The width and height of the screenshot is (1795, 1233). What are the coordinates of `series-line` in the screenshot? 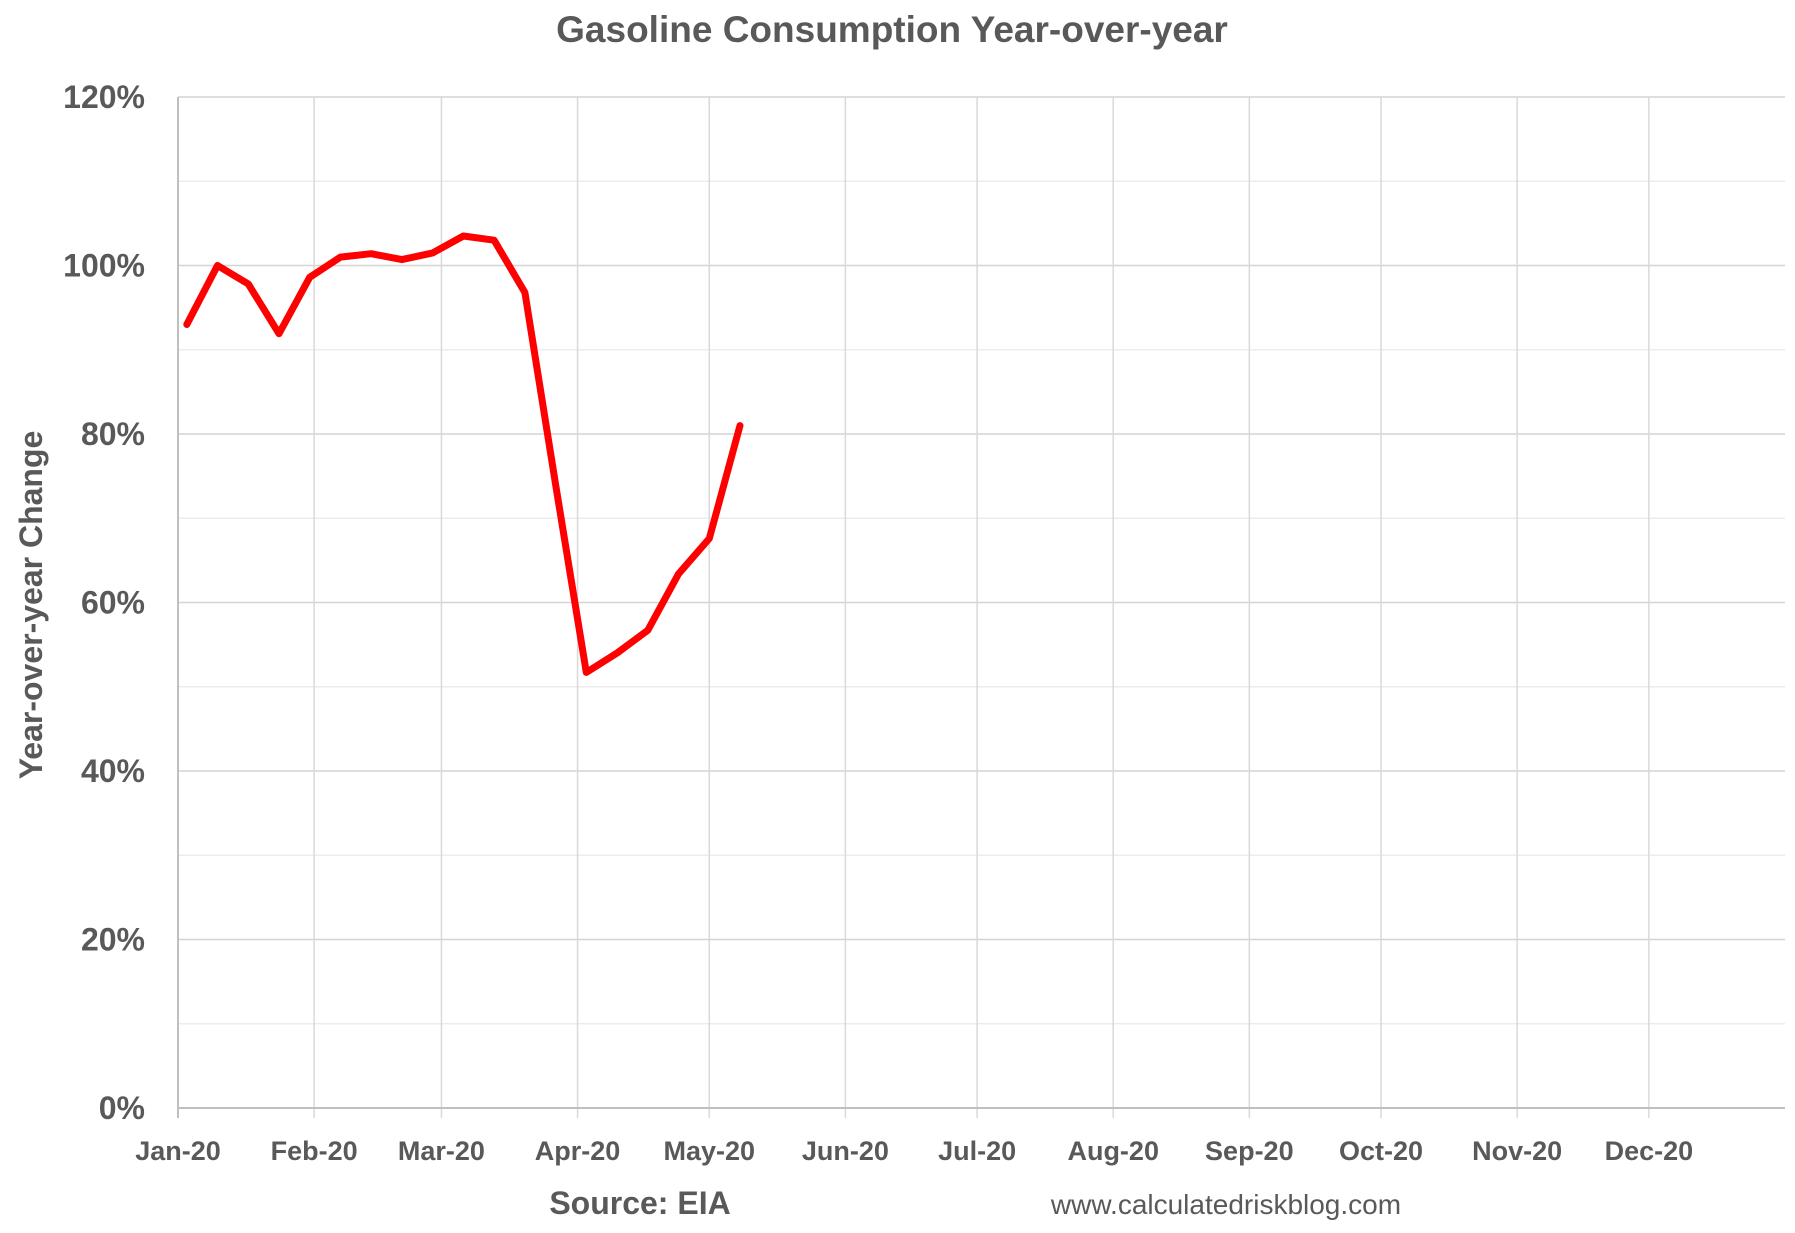 It's located at (463, 454).